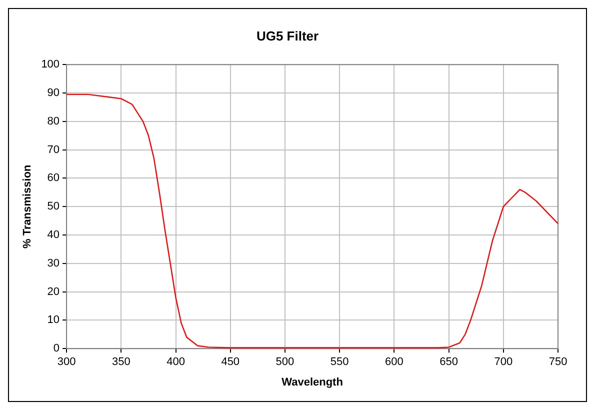  Describe the element at coordinates (230, 362) in the screenshot. I see `x-tick-label: 450` at that location.